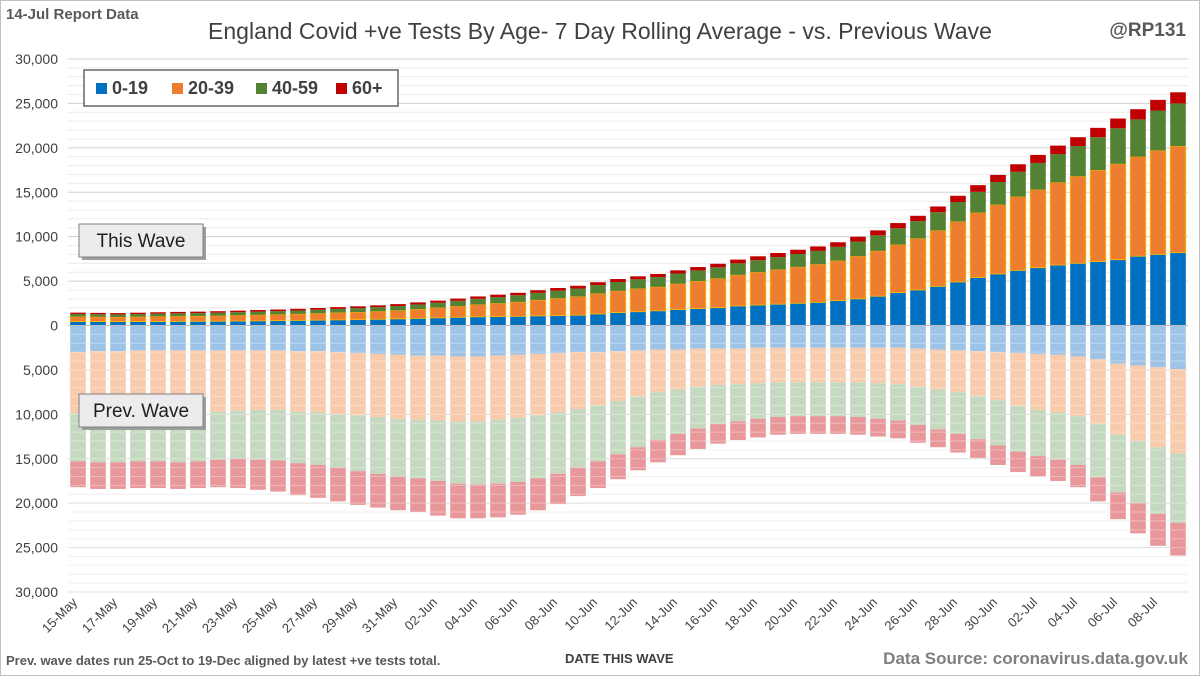 This screenshot has height=676, width=1200. I want to click on x-tick-label: 22-Jun, so click(820, 614).